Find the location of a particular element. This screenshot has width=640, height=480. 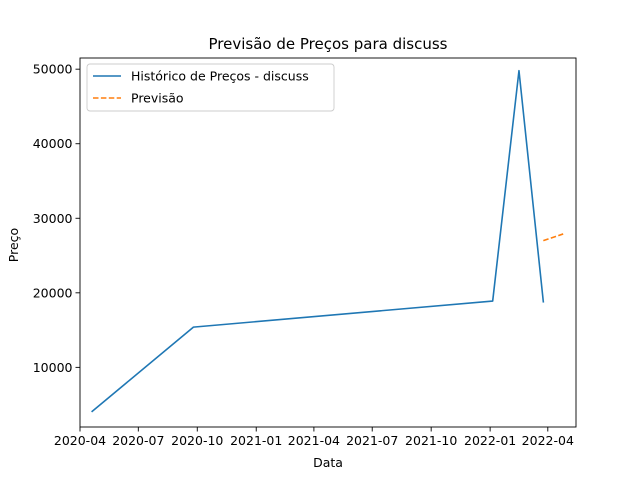

x-tick-label-2: 2020-10 is located at coordinates (197, 440).